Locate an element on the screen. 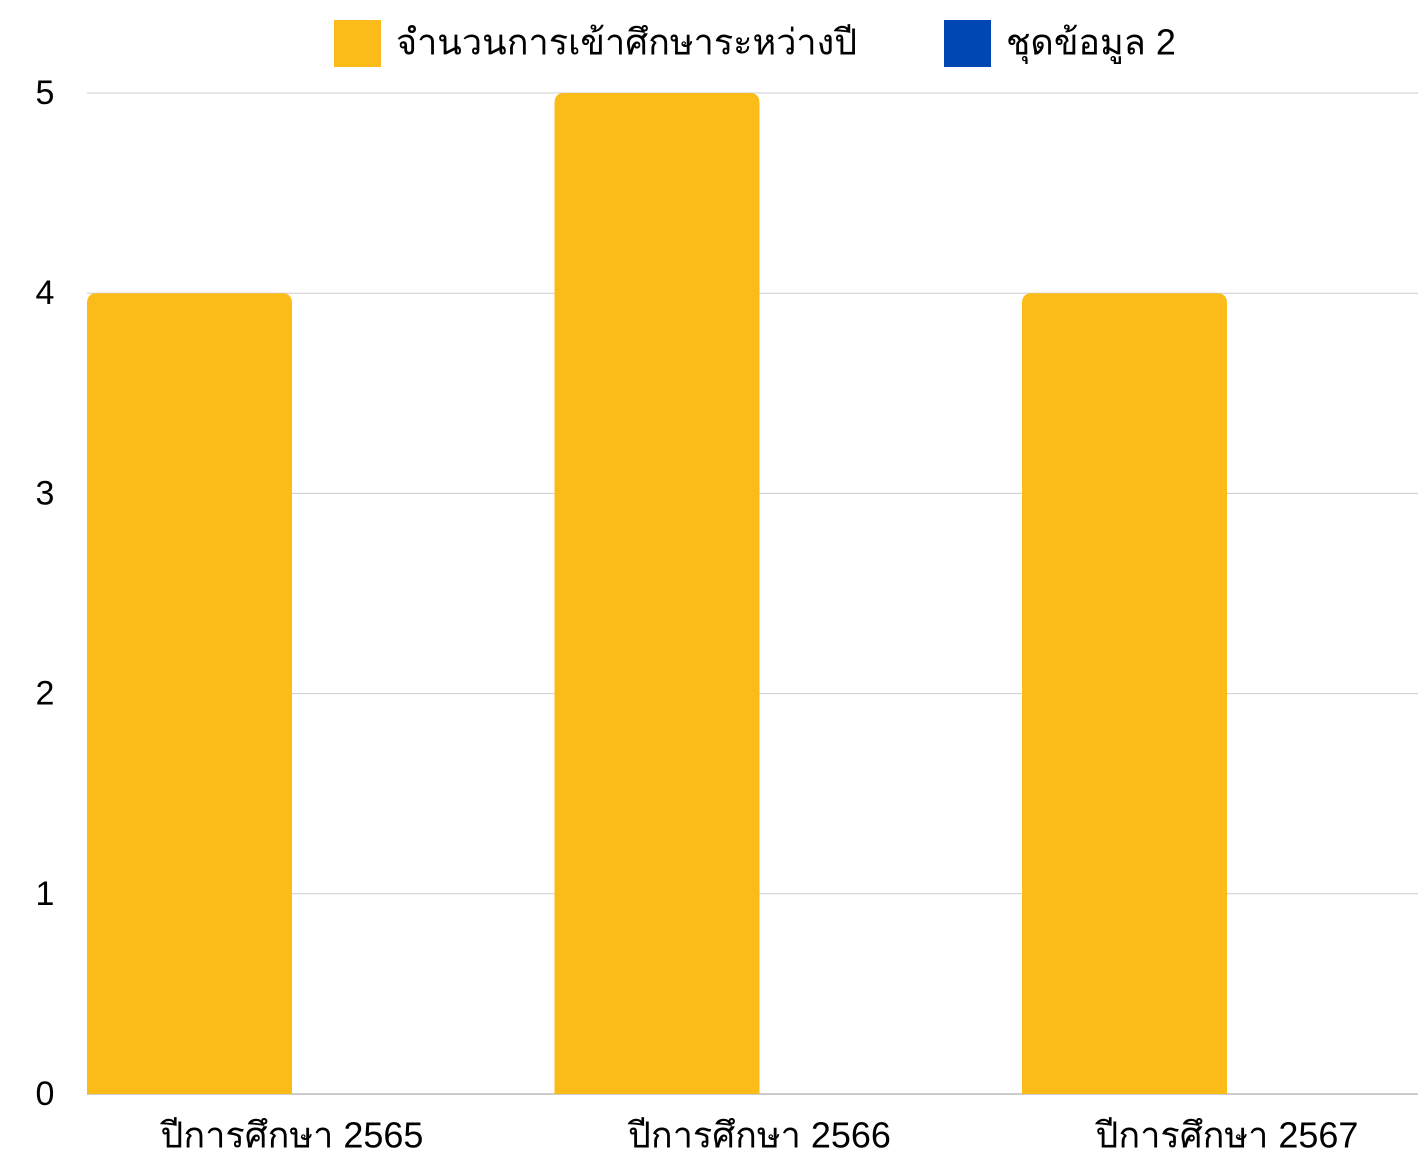 This screenshot has width=1418, height=1157. y-tick-label: 1 is located at coordinates (45, 894).